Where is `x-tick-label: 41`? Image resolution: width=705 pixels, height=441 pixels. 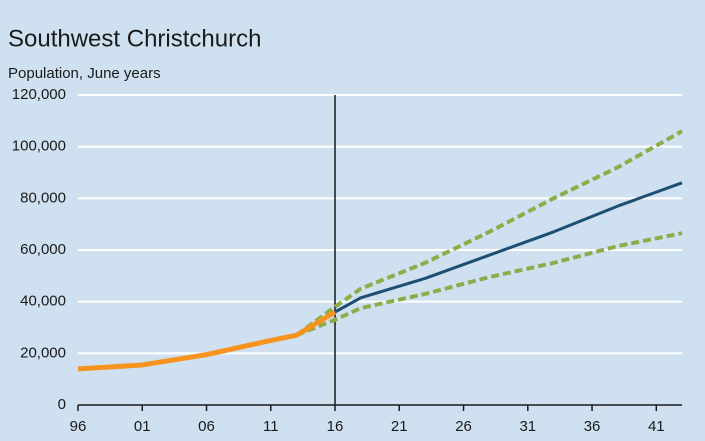
x-tick-label: 41 is located at coordinates (656, 426).